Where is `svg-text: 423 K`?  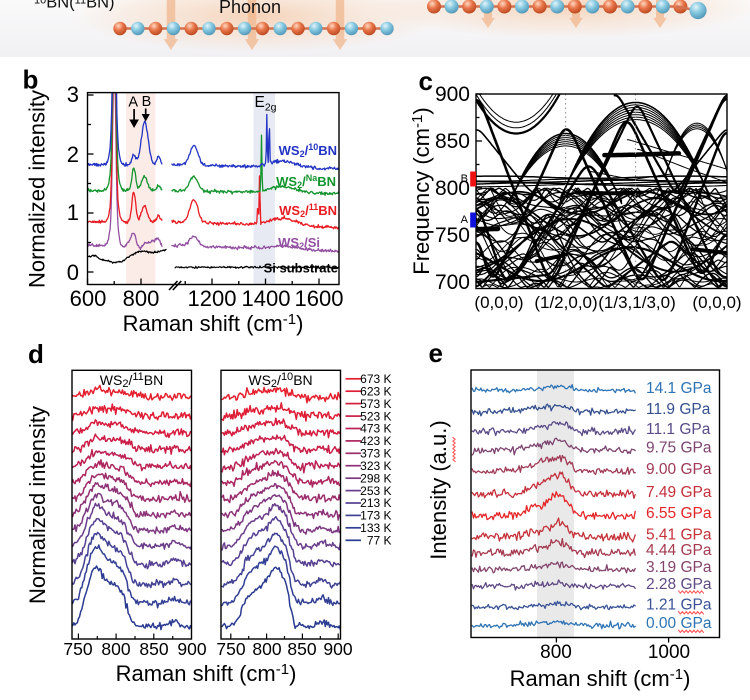 svg-text: 423 K is located at coordinates (375, 441).